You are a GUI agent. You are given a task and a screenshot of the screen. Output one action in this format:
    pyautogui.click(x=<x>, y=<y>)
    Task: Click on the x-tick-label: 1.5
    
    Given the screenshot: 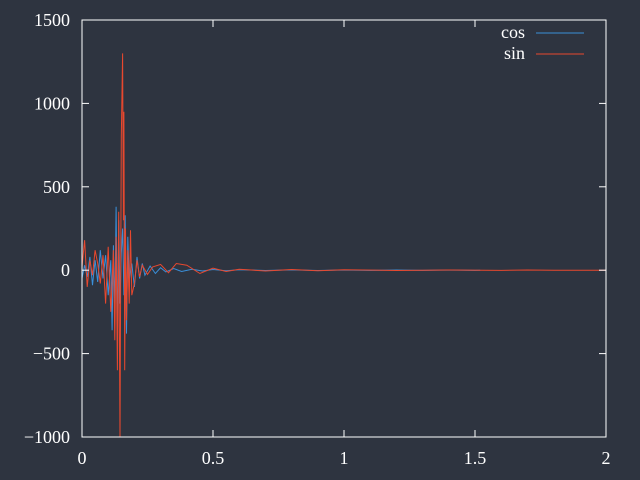 What is the action you would take?
    pyautogui.click(x=475, y=458)
    